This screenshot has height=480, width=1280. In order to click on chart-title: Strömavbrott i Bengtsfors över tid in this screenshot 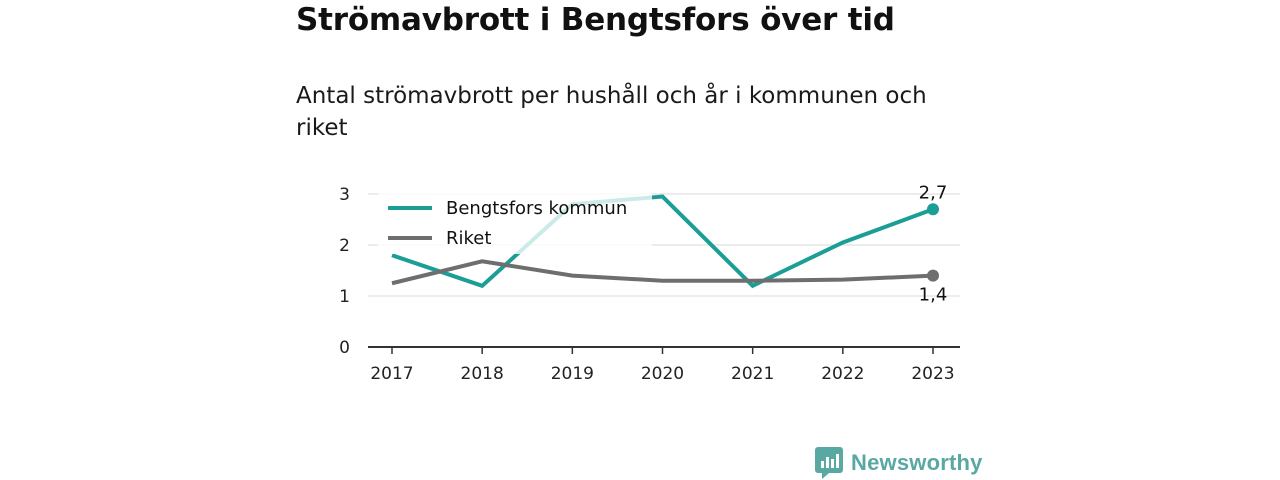, I will do `click(595, 20)`.